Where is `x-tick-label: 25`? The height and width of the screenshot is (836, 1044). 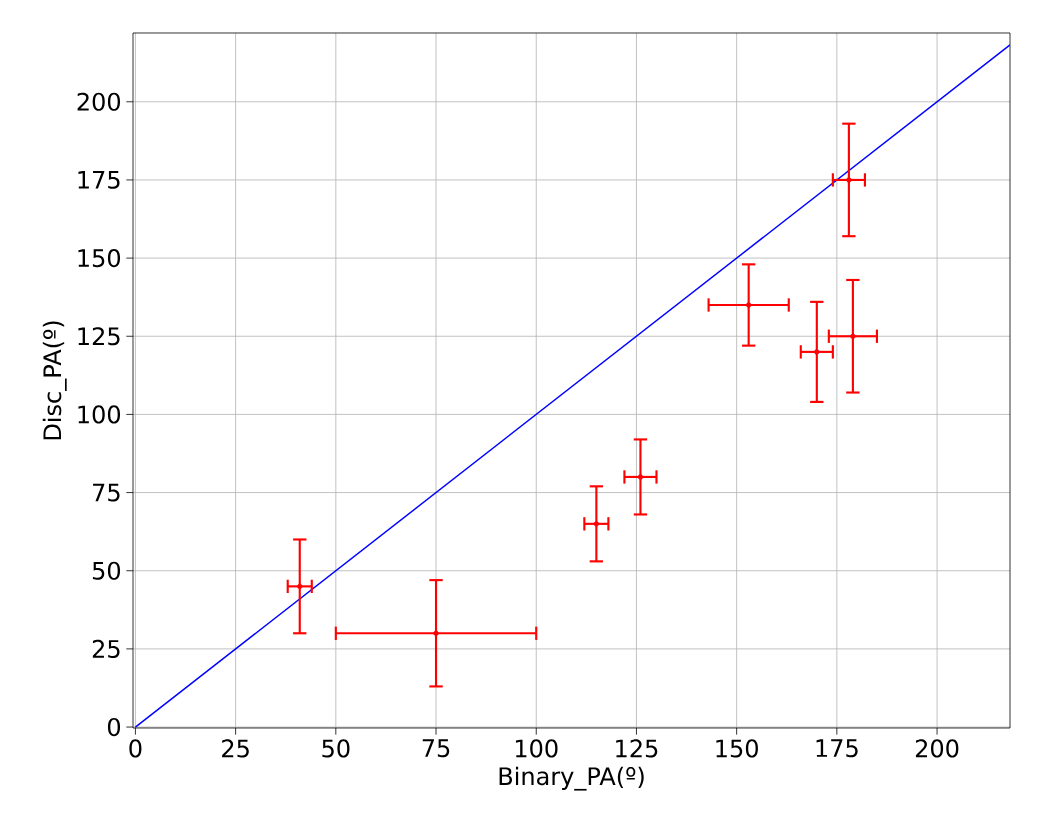 x-tick-label: 25 is located at coordinates (235, 748).